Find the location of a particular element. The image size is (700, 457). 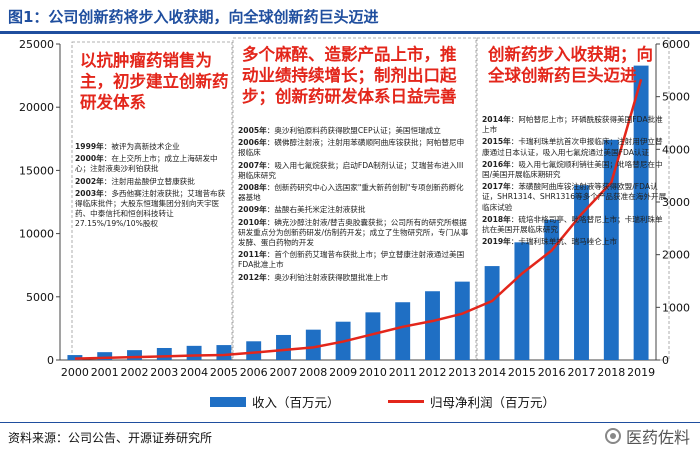

right-tick-label: 0 is located at coordinates (665, 360).